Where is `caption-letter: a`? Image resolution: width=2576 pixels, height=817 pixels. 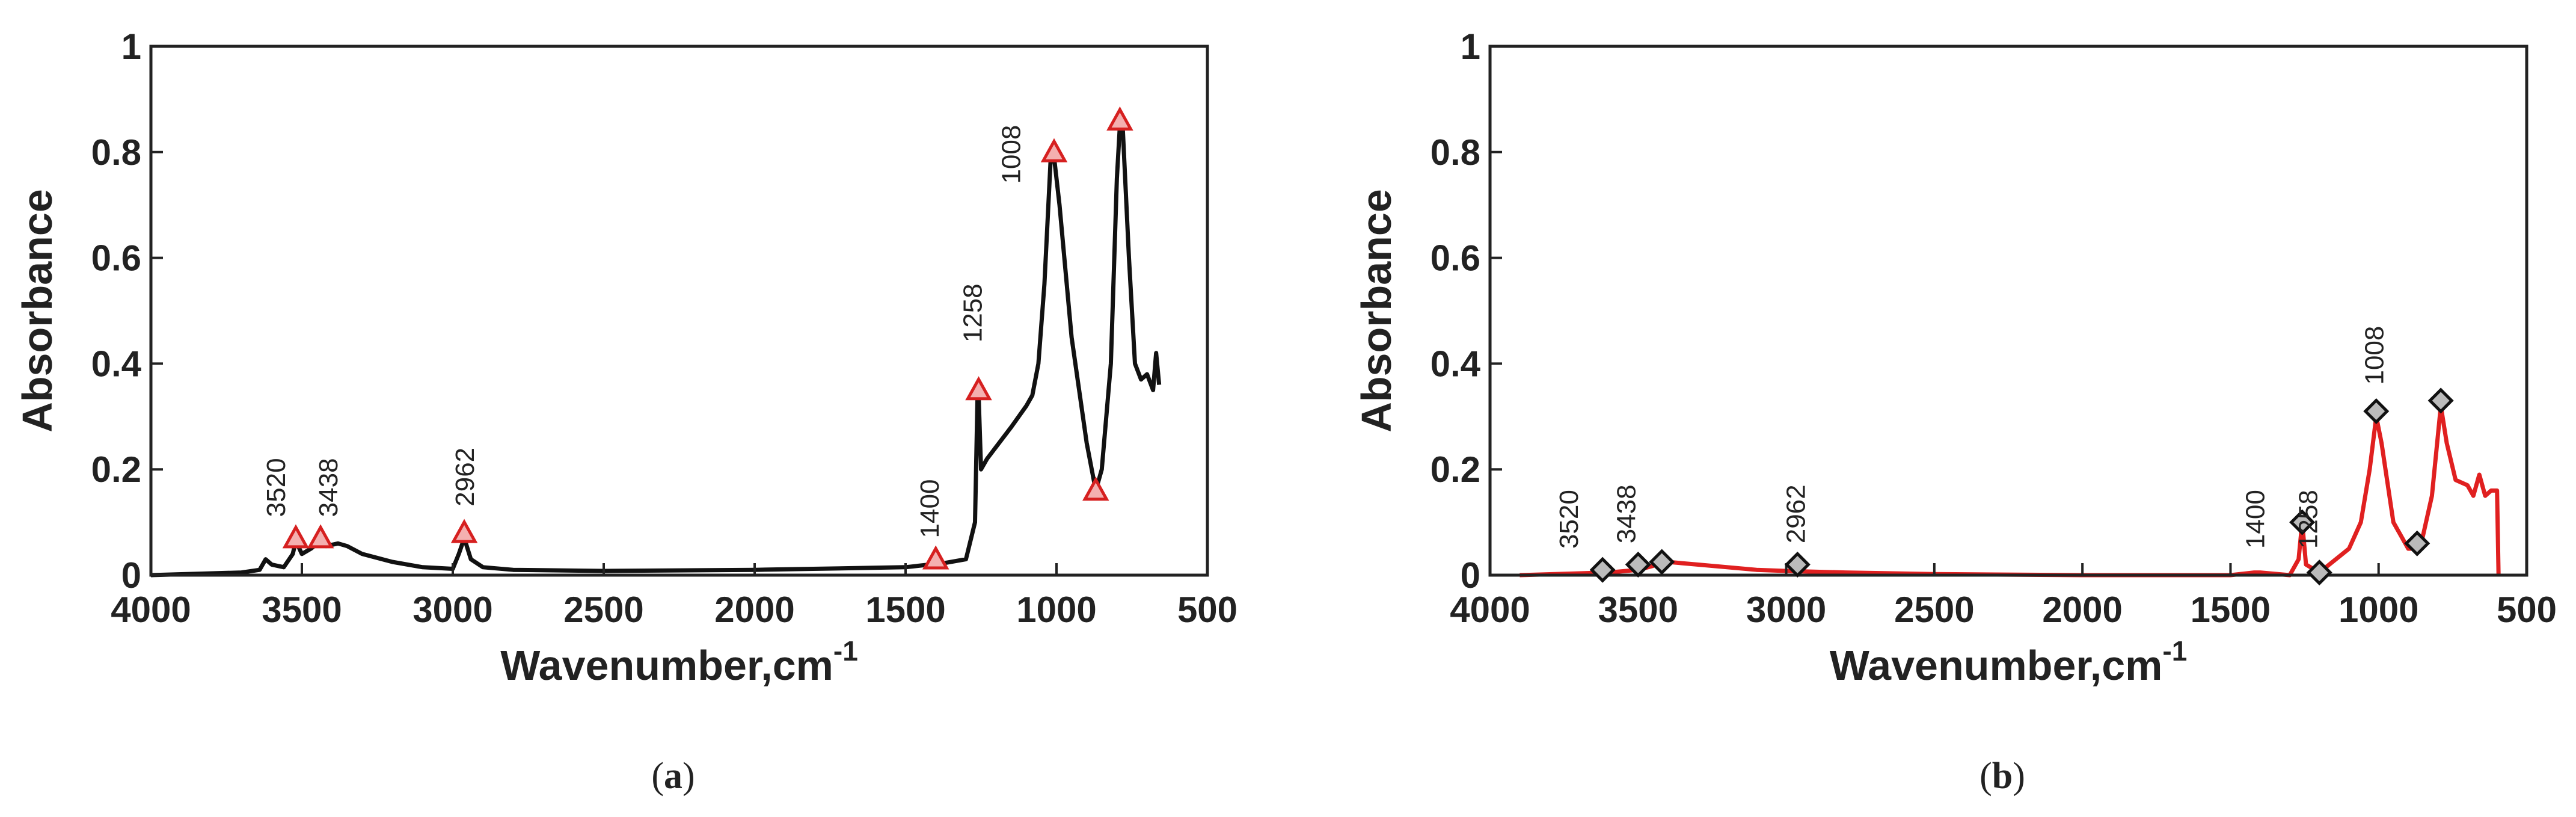
caption-letter: a is located at coordinates (673, 776).